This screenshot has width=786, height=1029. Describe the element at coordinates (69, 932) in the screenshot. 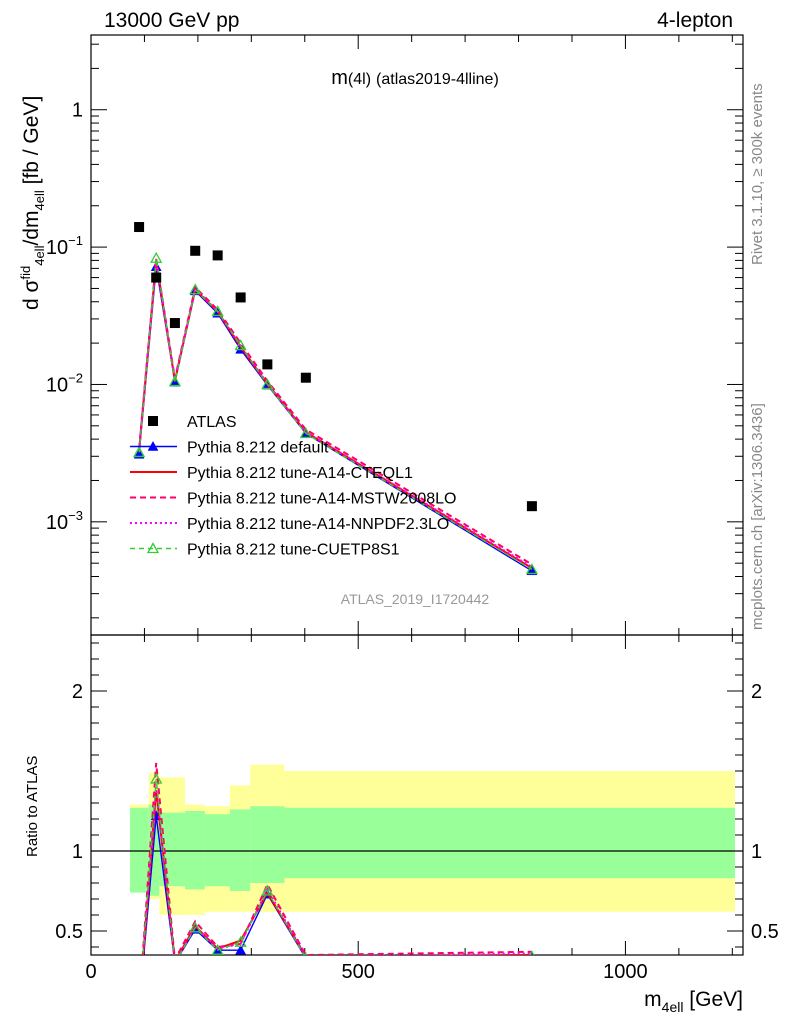

I see `ratio-tick-label-left: 0.5` at that location.